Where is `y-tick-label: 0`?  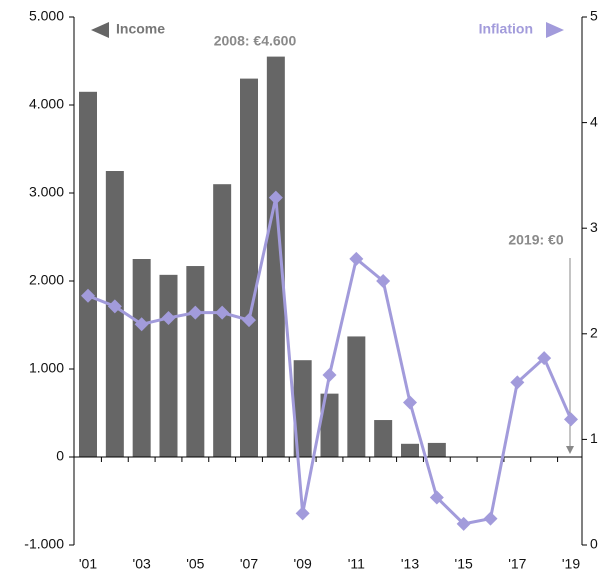
y-tick-label: 0 is located at coordinates (60, 456).